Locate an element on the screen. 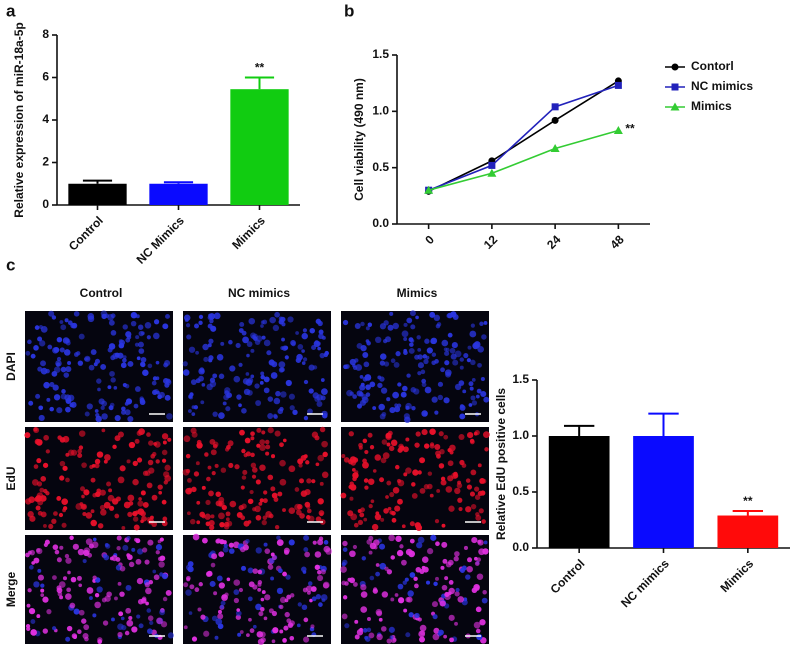 The width and height of the screenshot is (800, 655). significance-label: ** is located at coordinates (630, 129).